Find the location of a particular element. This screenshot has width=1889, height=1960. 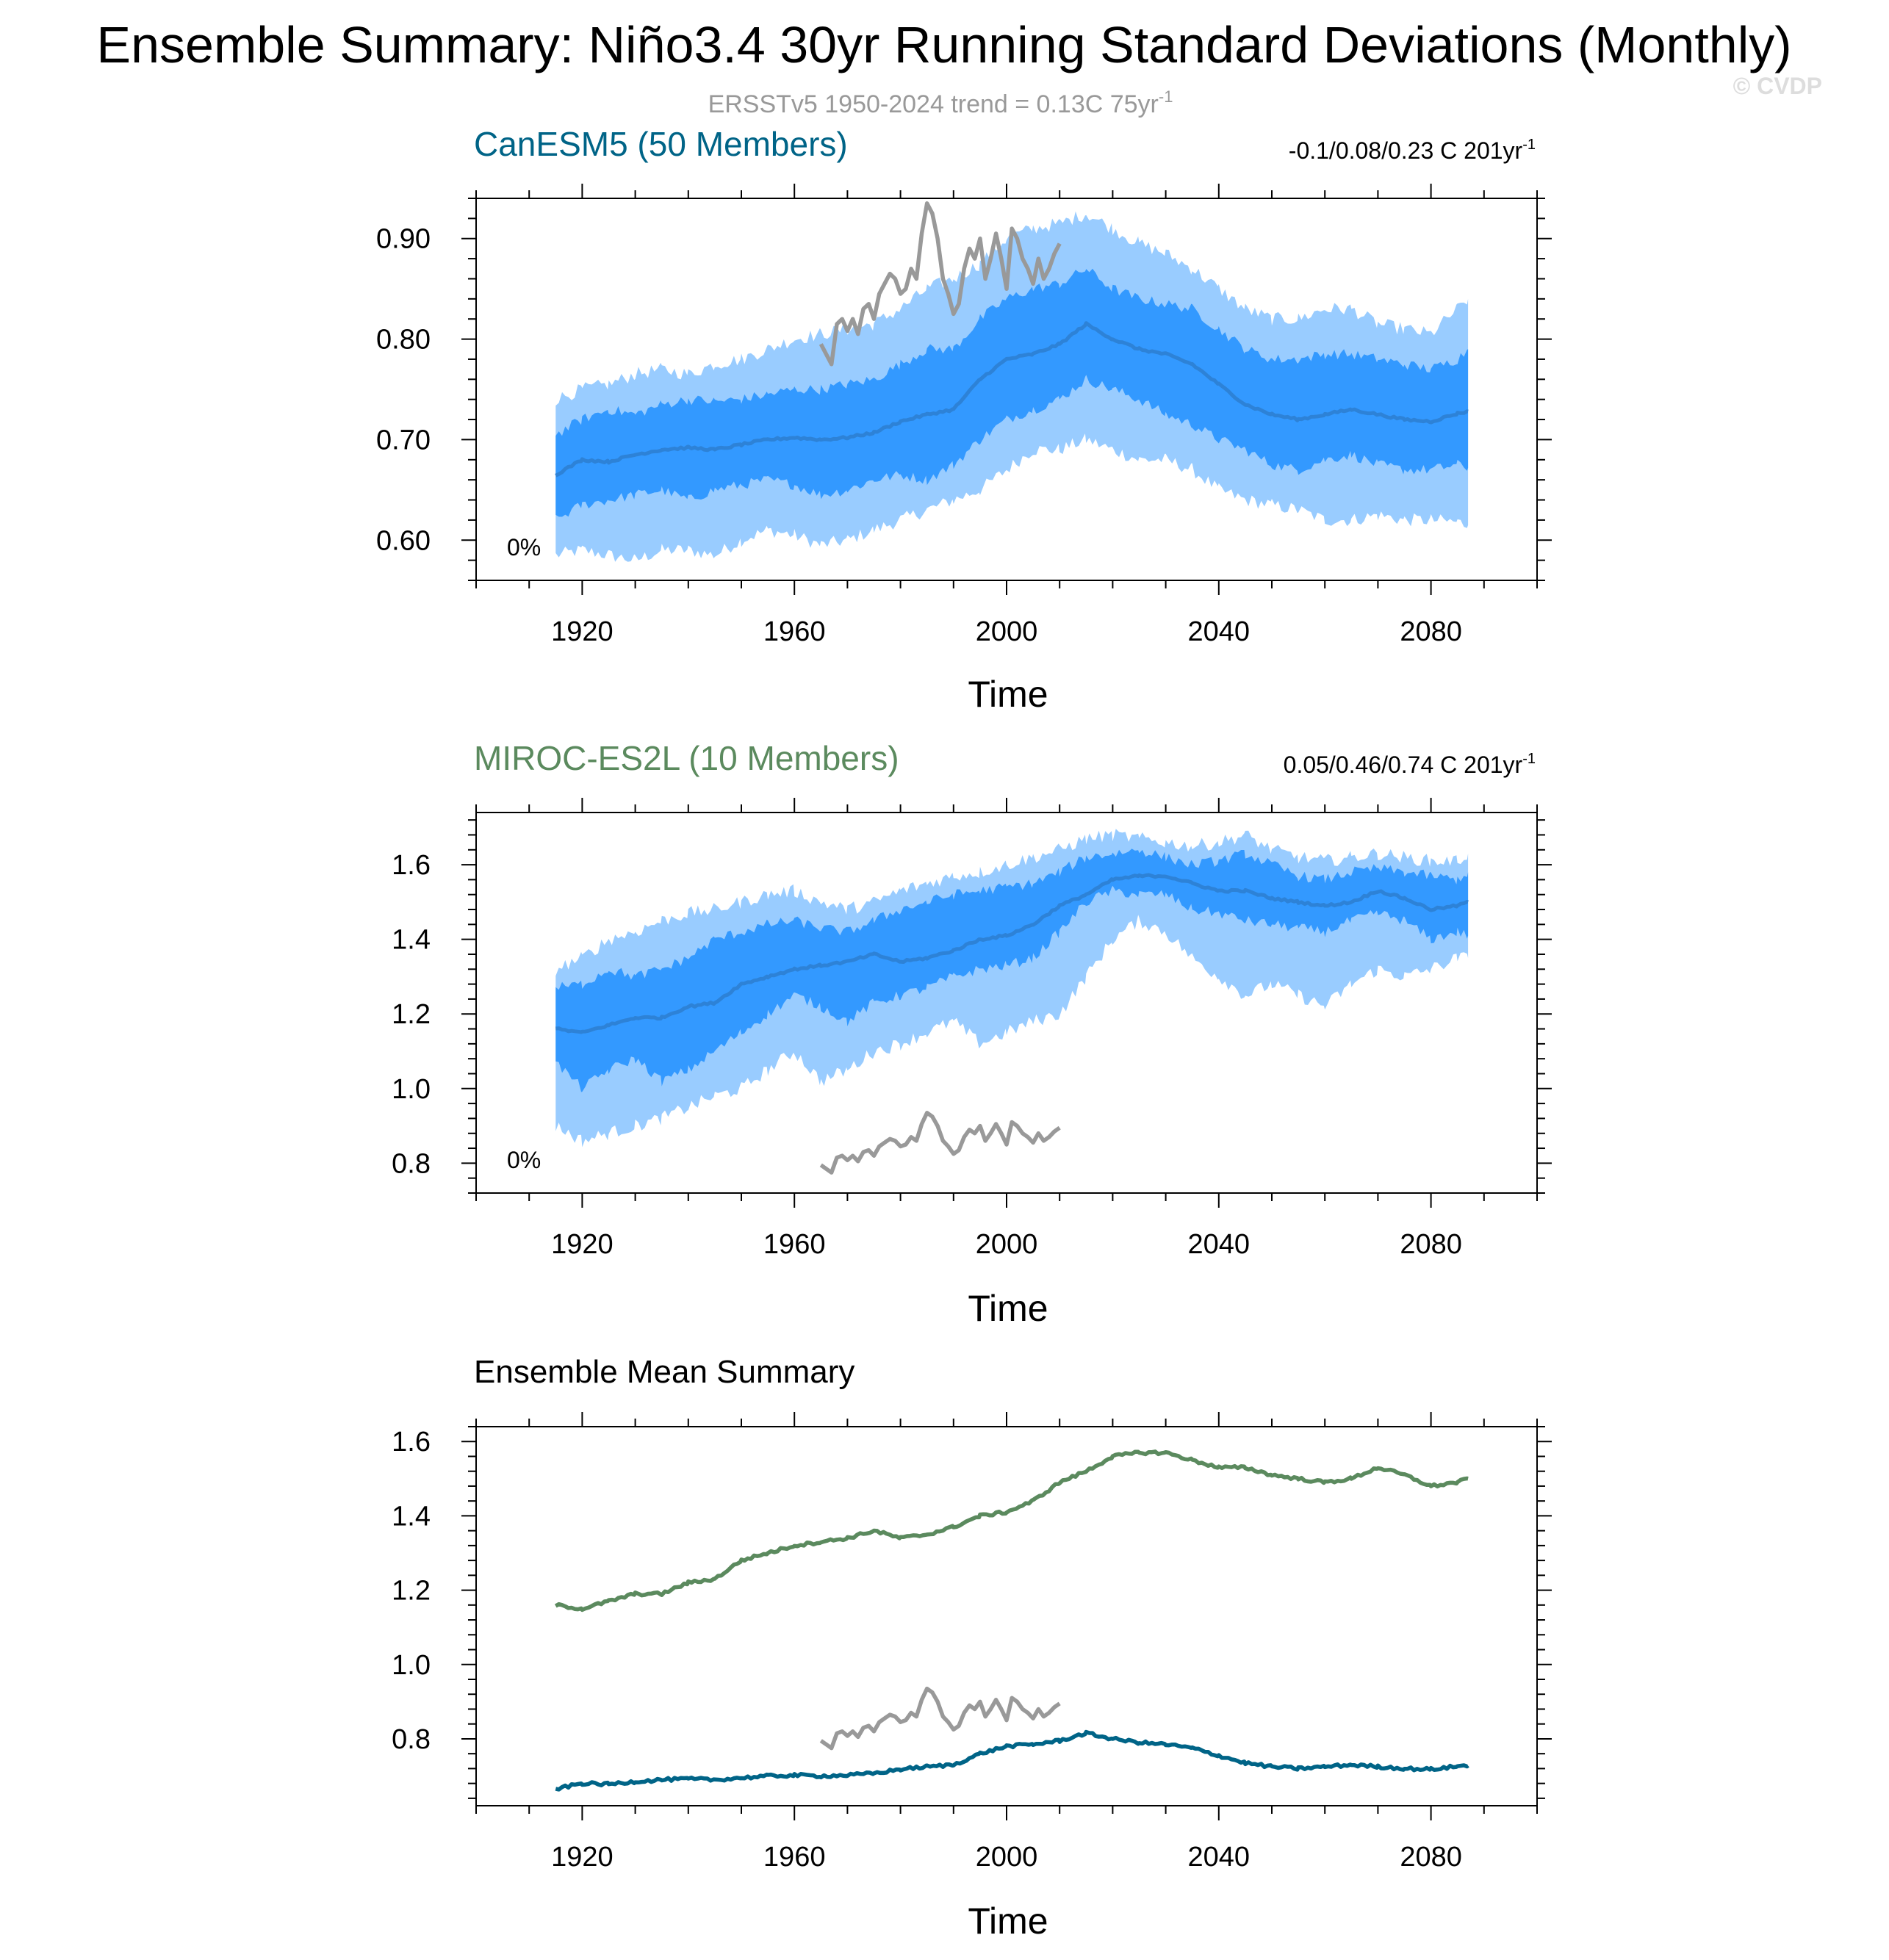

miroc-es2l-x-tick-labels: 1920 1960 2000 2040 2080 is located at coordinates (1006, 1244).